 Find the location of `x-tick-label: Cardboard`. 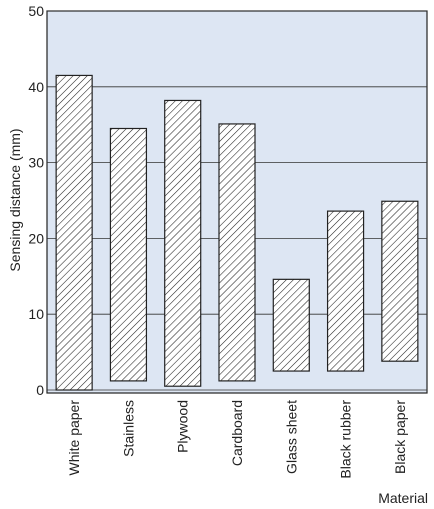

x-tick-label: Cardboard is located at coordinates (237, 433).